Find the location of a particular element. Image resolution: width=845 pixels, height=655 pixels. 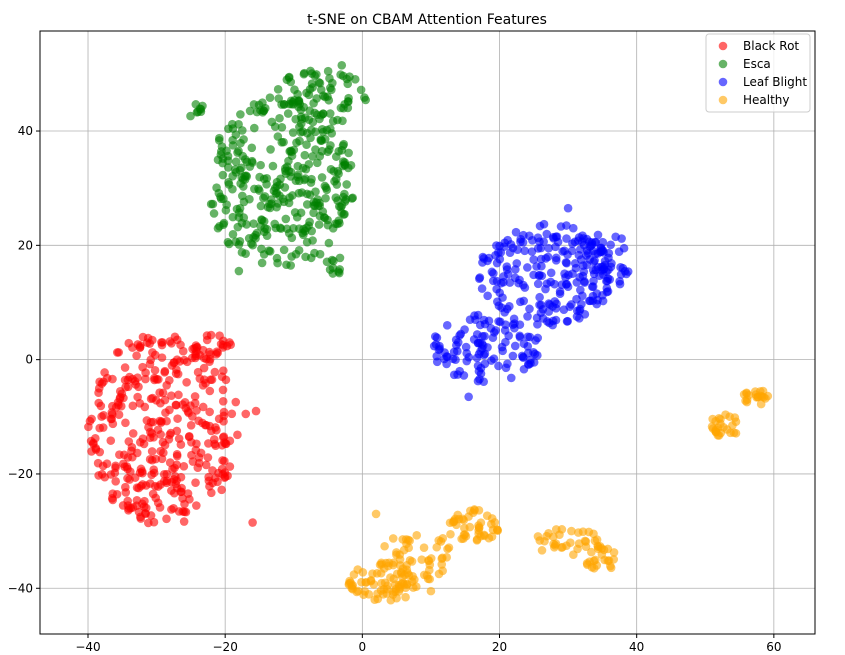

legend-label: Esca is located at coordinates (757, 64).